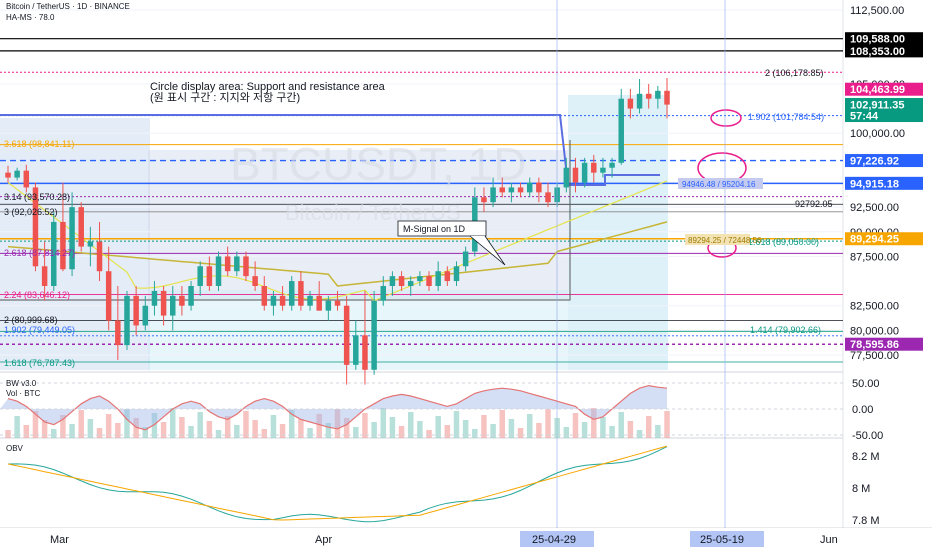 The image size is (932, 550). Describe the element at coordinates (884, 89) in the screenshot. I see `tag-104463-bg` at that location.